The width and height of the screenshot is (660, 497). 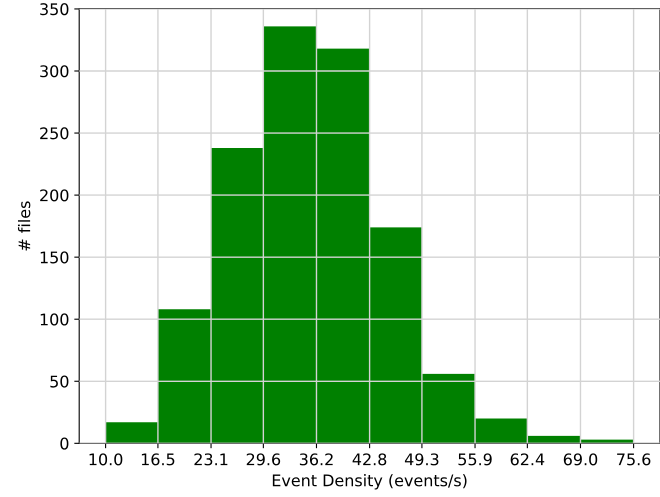 I want to click on y-tick-label: 50, so click(x=59, y=381).